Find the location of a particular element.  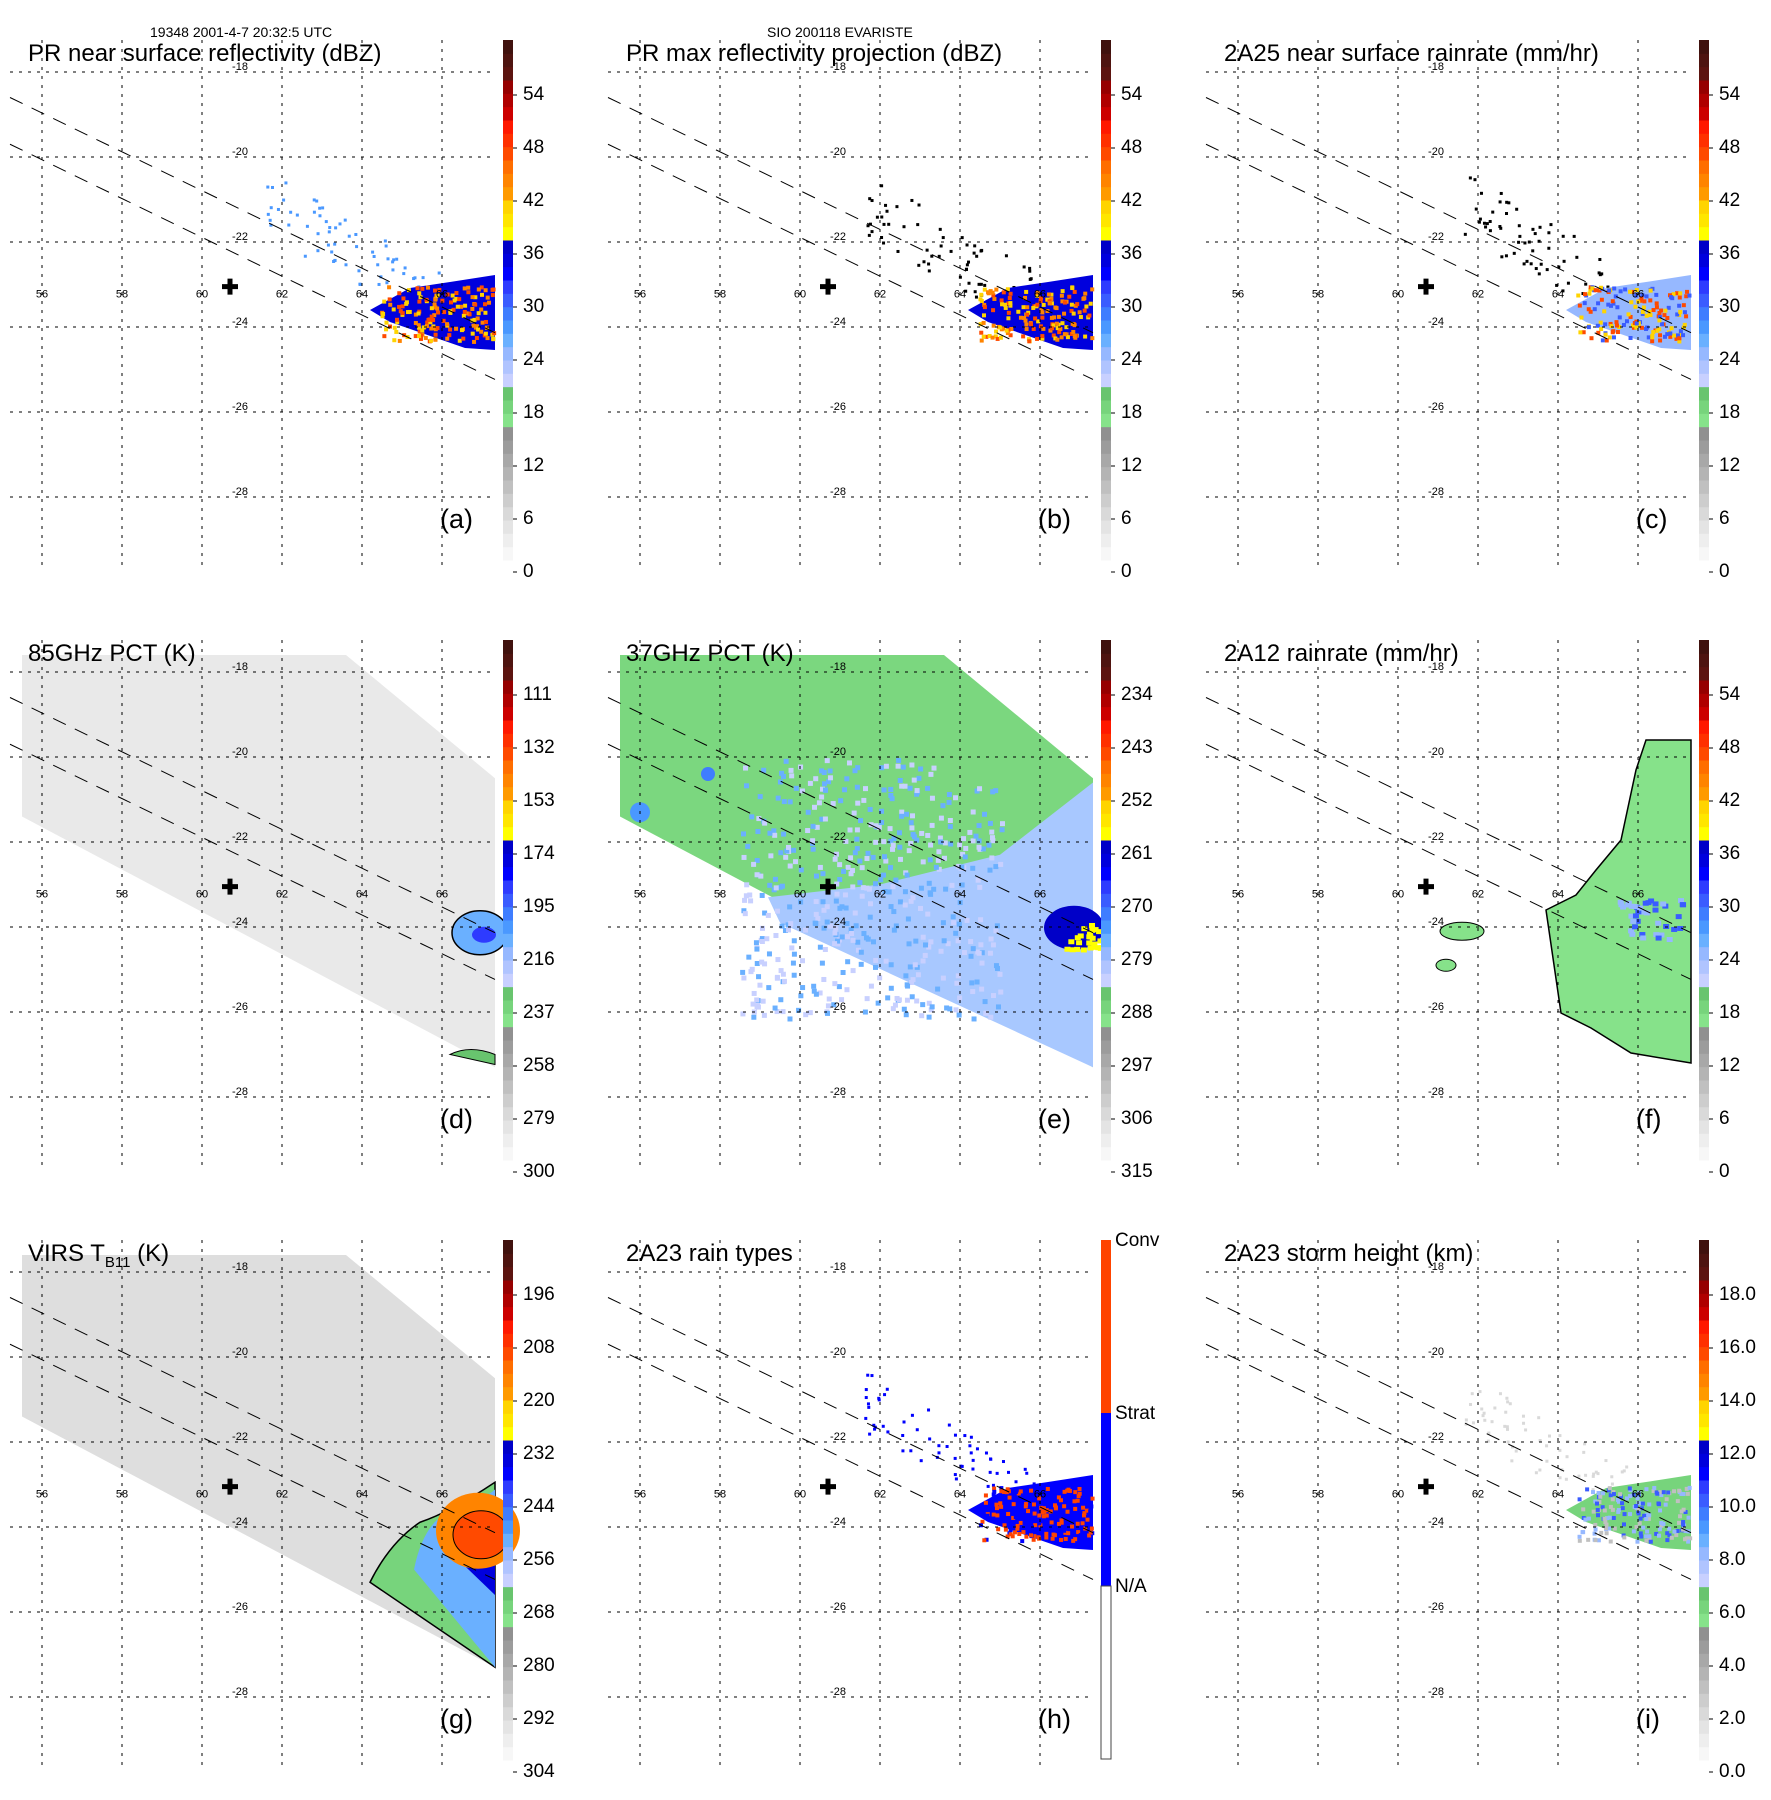

lat-tick-label: -24 is located at coordinates (240, 1522).